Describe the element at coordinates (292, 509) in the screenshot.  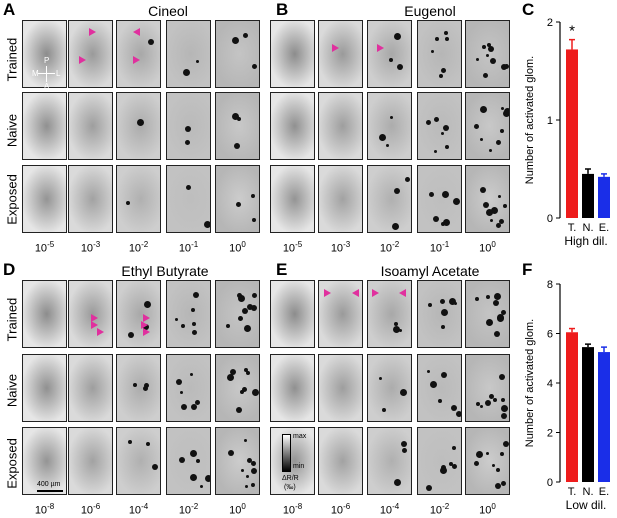
I see `concentration-label: 10-8` at that location.